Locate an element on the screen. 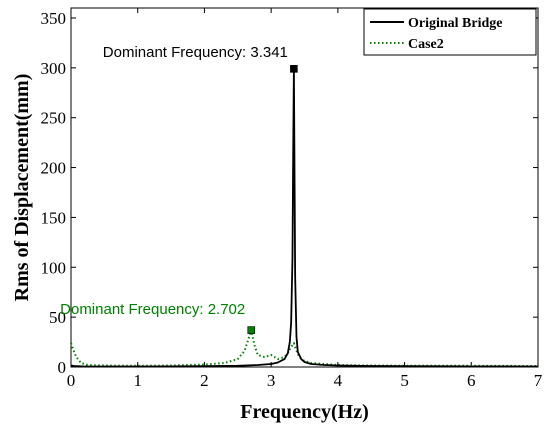 The height and width of the screenshot is (428, 550). x-tick-label: 1 is located at coordinates (137, 380).